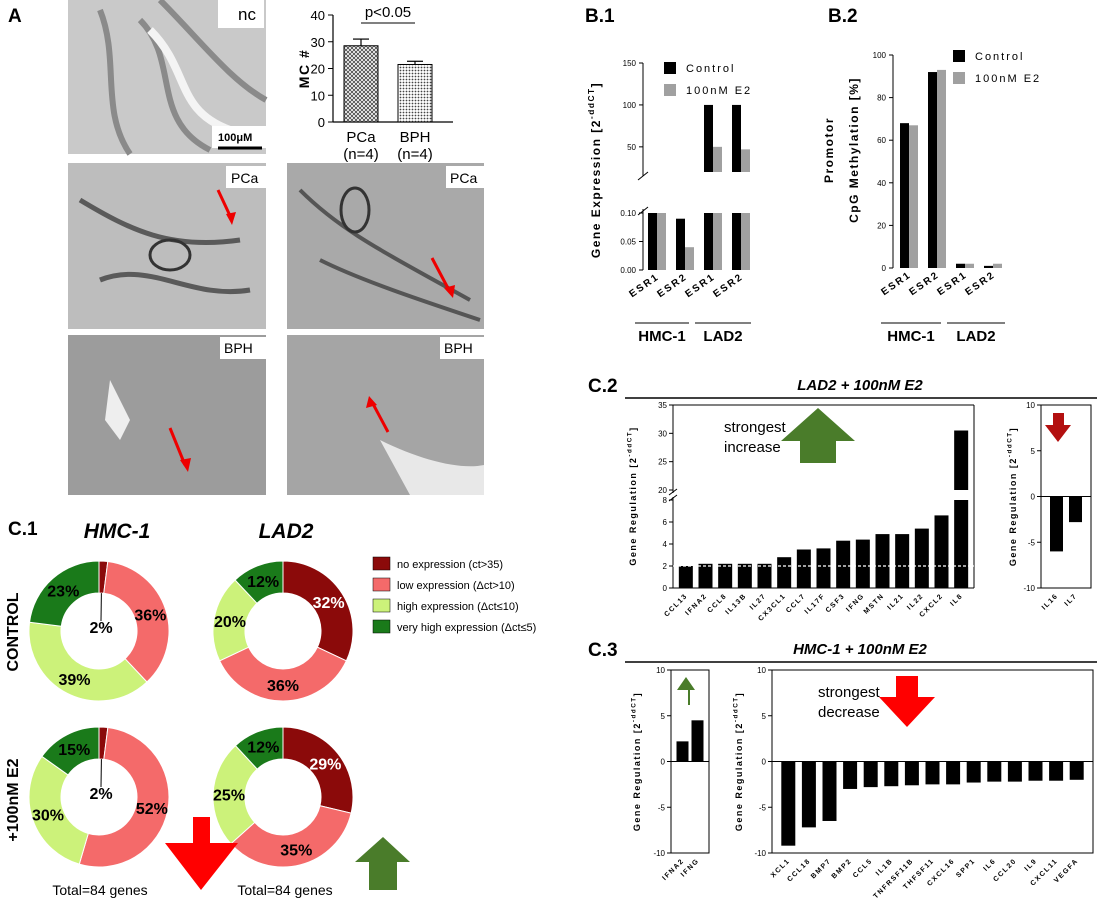 This screenshot has width=1100, height=902. I want to click on col-title-hmc: HMC-1, so click(117, 531).